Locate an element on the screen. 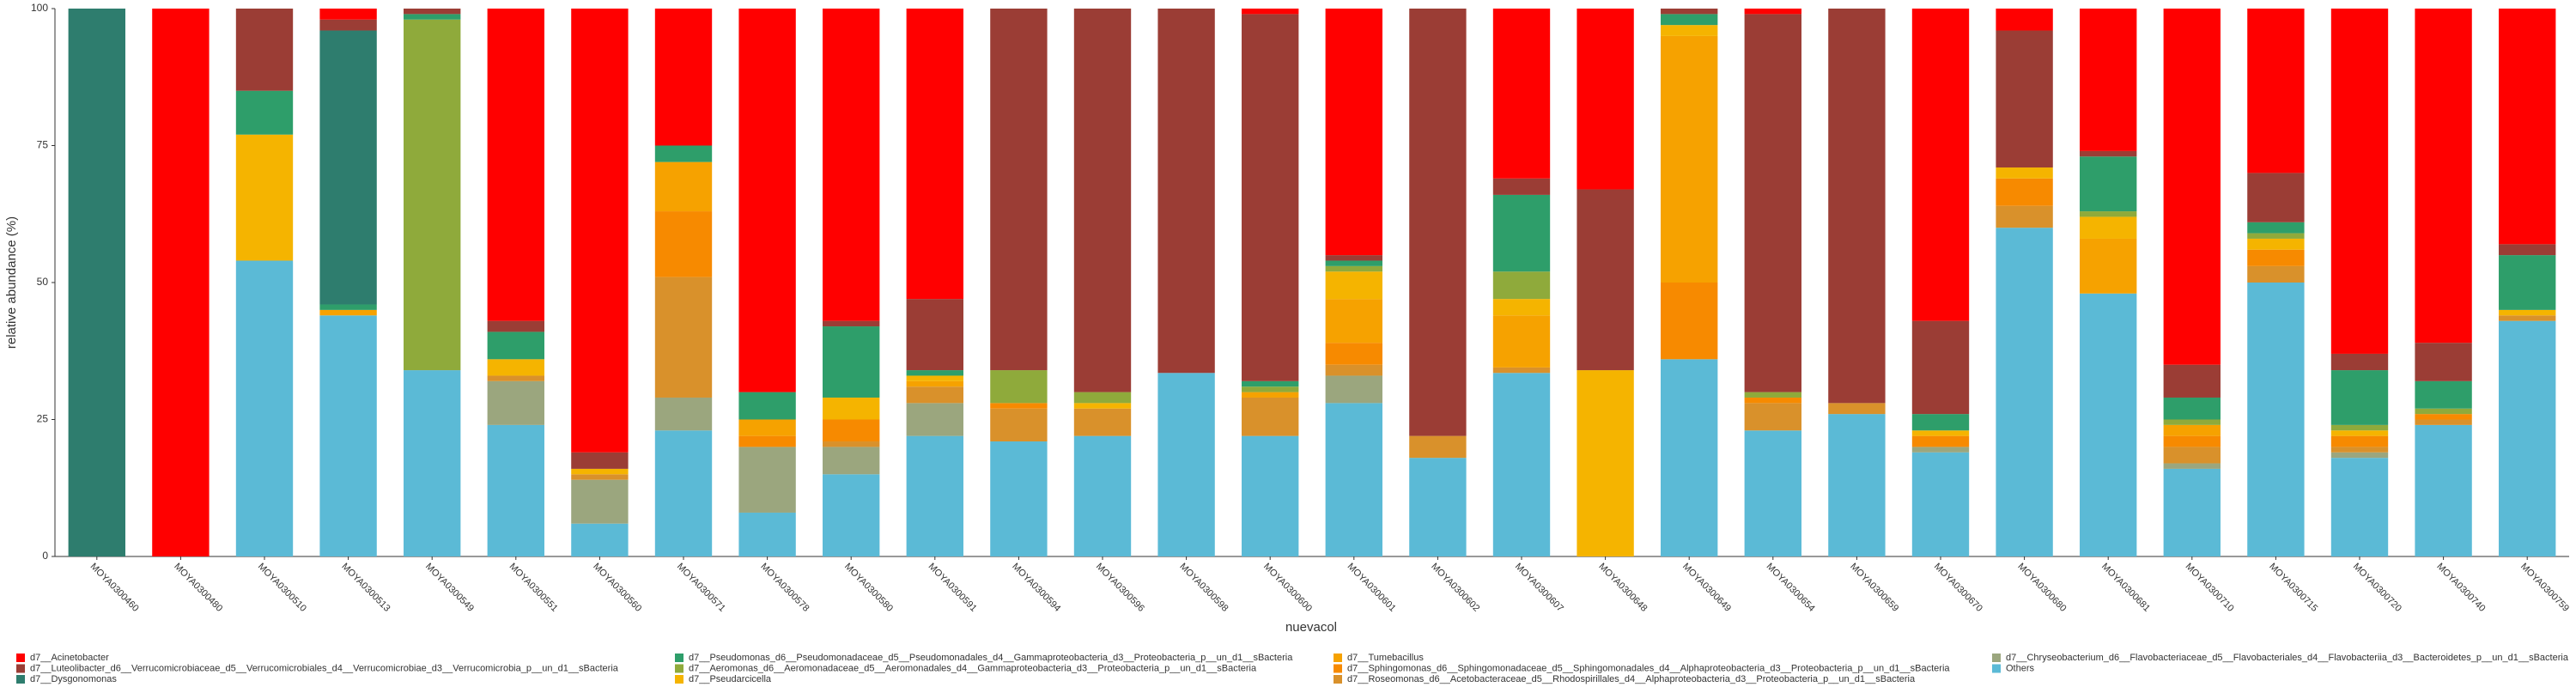  y-tick-label: 100 is located at coordinates (40, 8).